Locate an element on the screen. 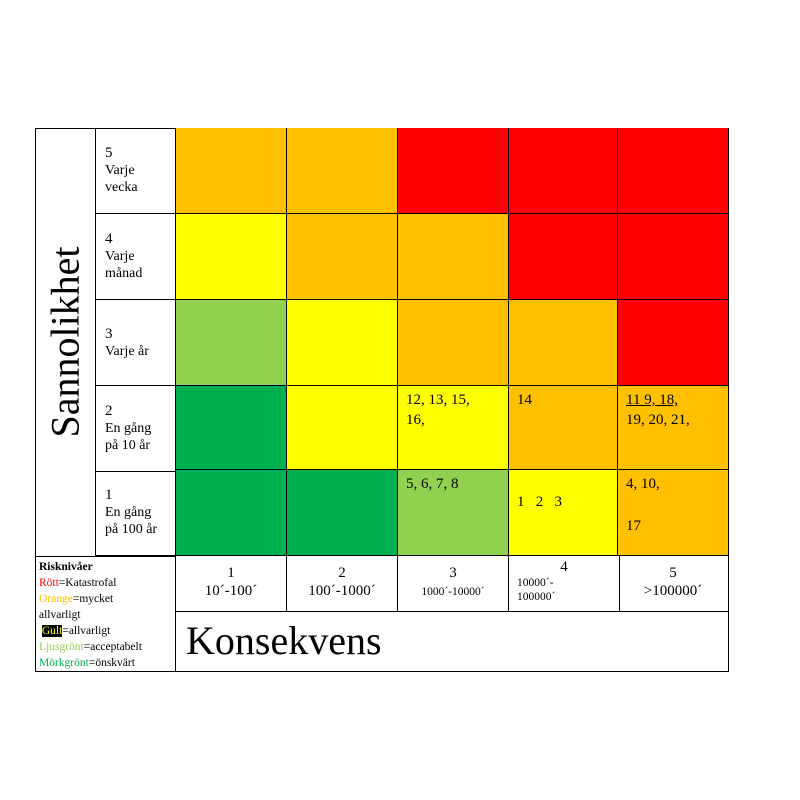  legend-orange-desc2: allvarligt is located at coordinates (60, 615).